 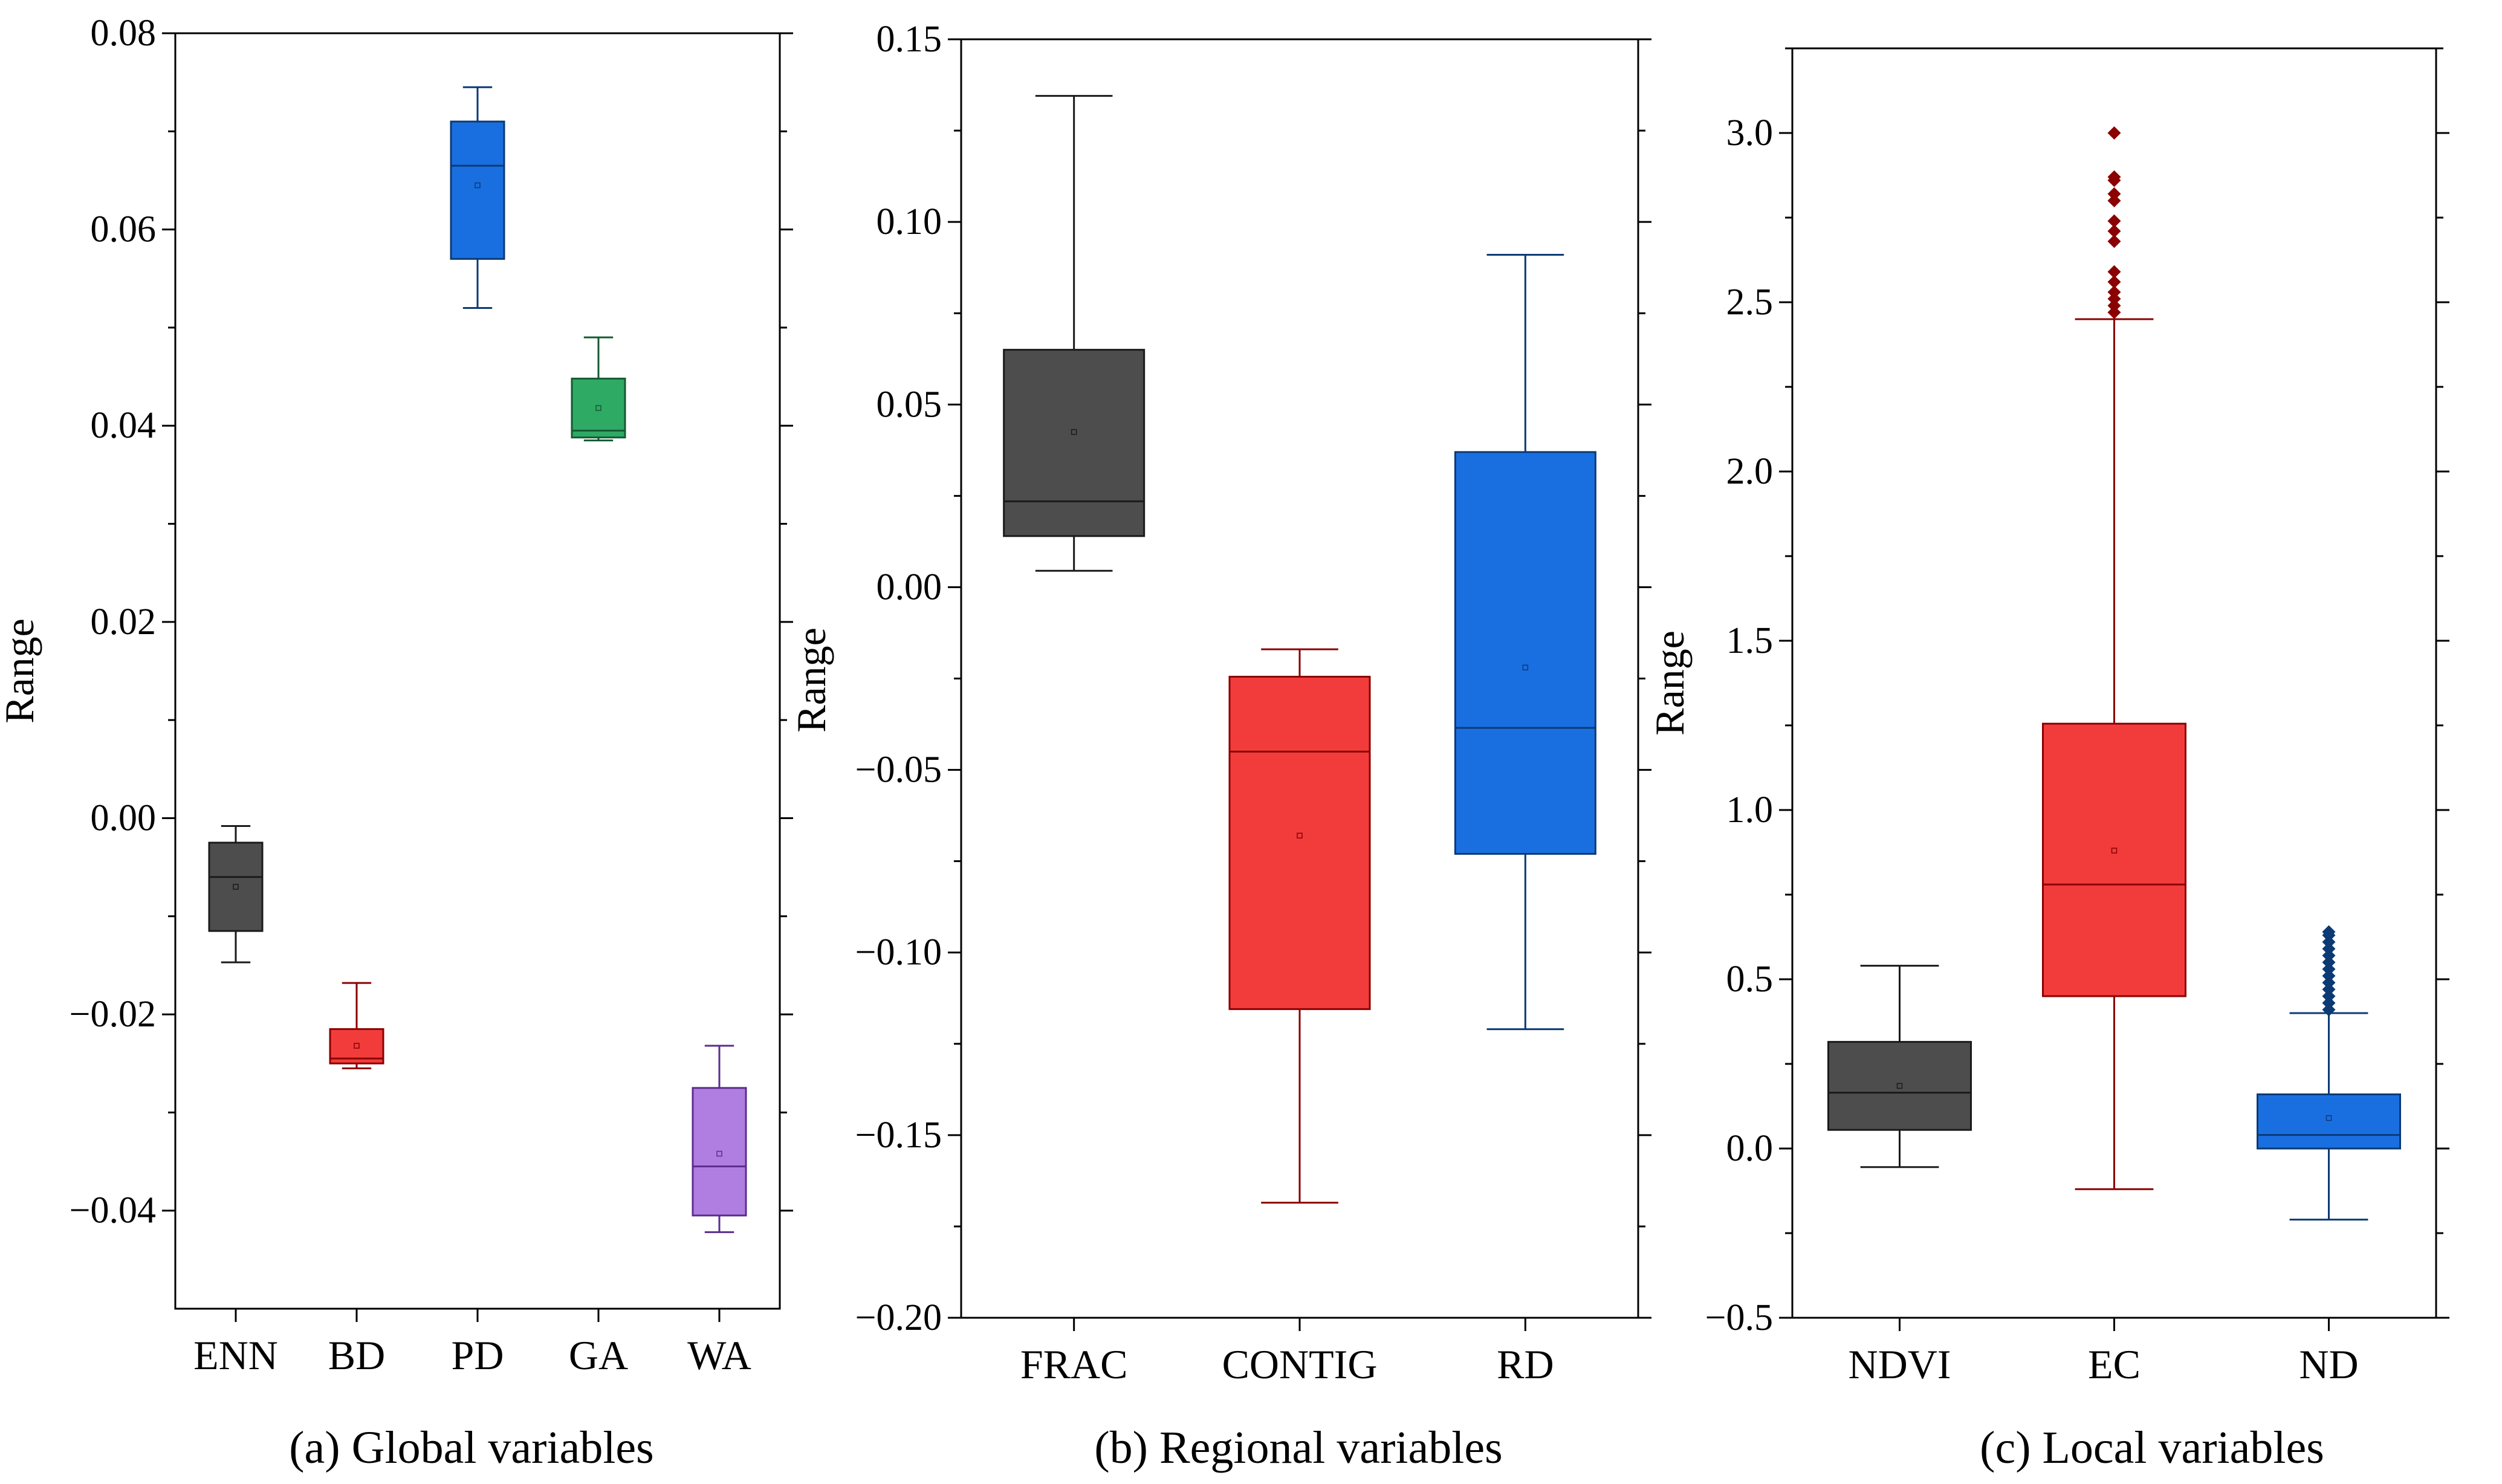 I want to click on y-tick-label: −0.5, so click(x=1739, y=1317).